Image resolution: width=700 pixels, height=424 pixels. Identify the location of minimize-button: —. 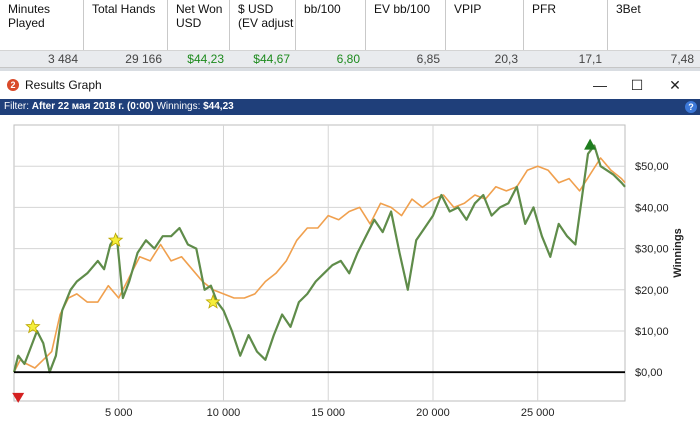
(600, 85).